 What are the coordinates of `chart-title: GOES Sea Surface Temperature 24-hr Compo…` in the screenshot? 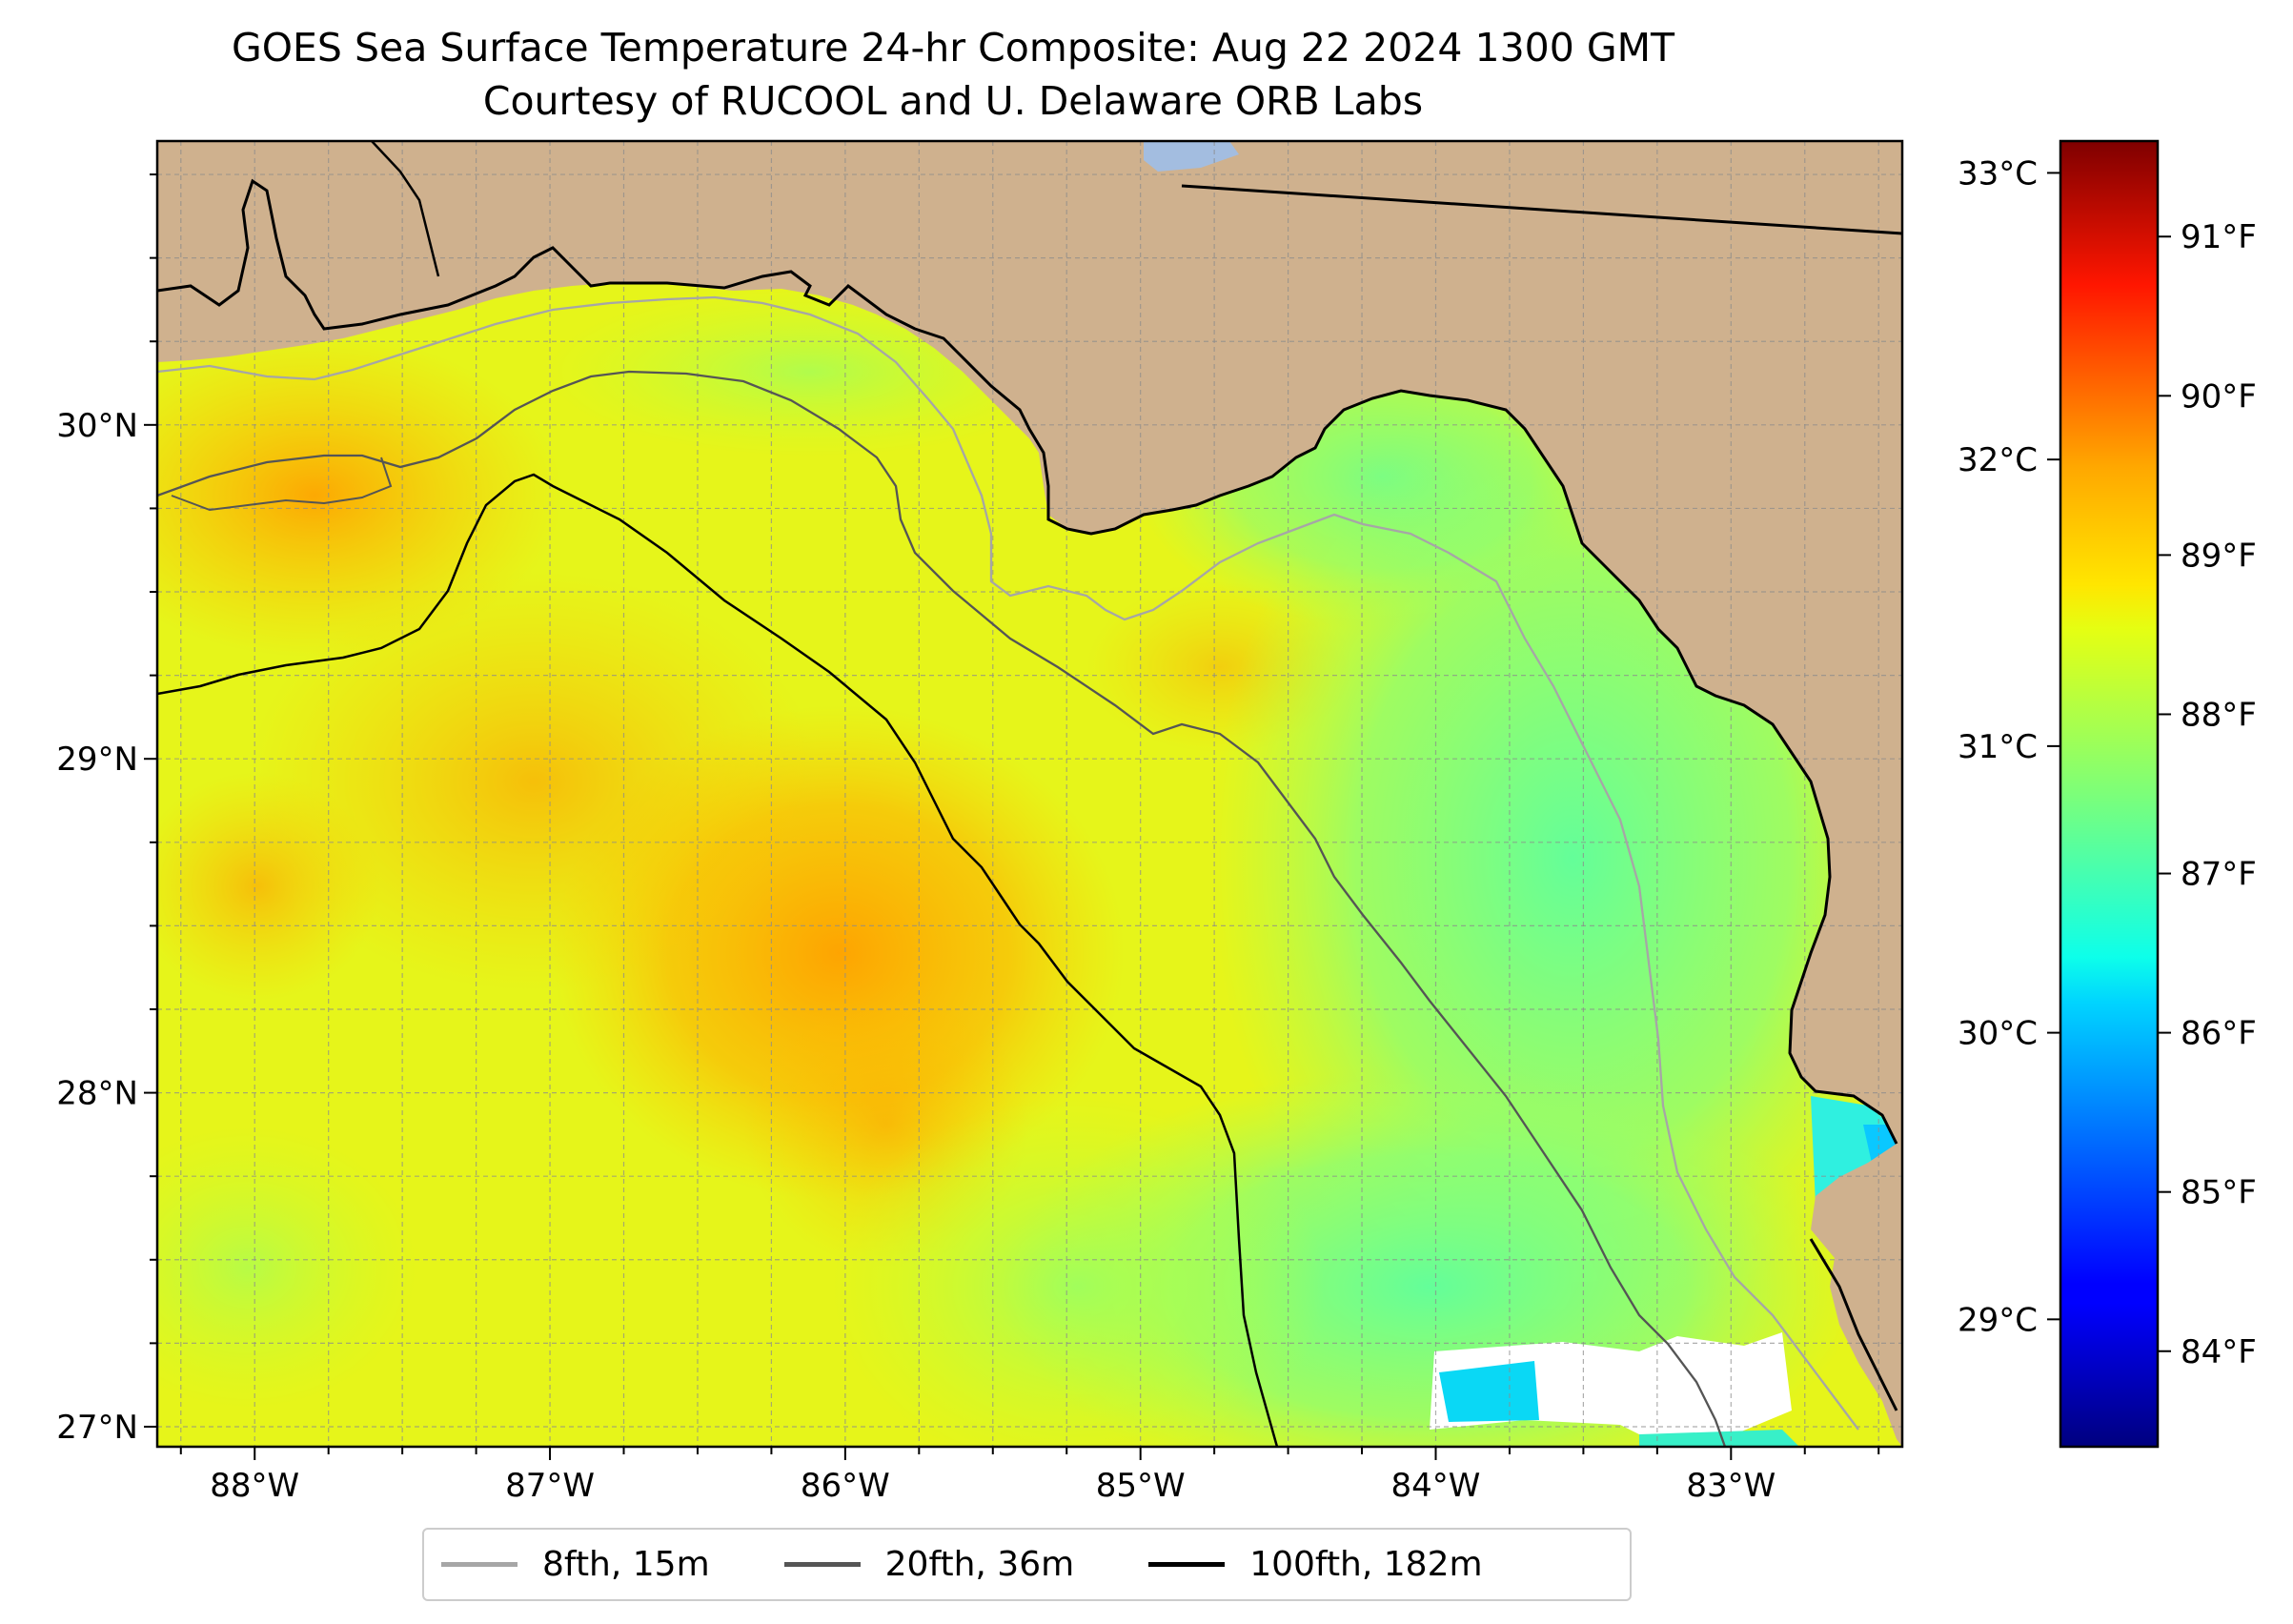 It's located at (953, 48).